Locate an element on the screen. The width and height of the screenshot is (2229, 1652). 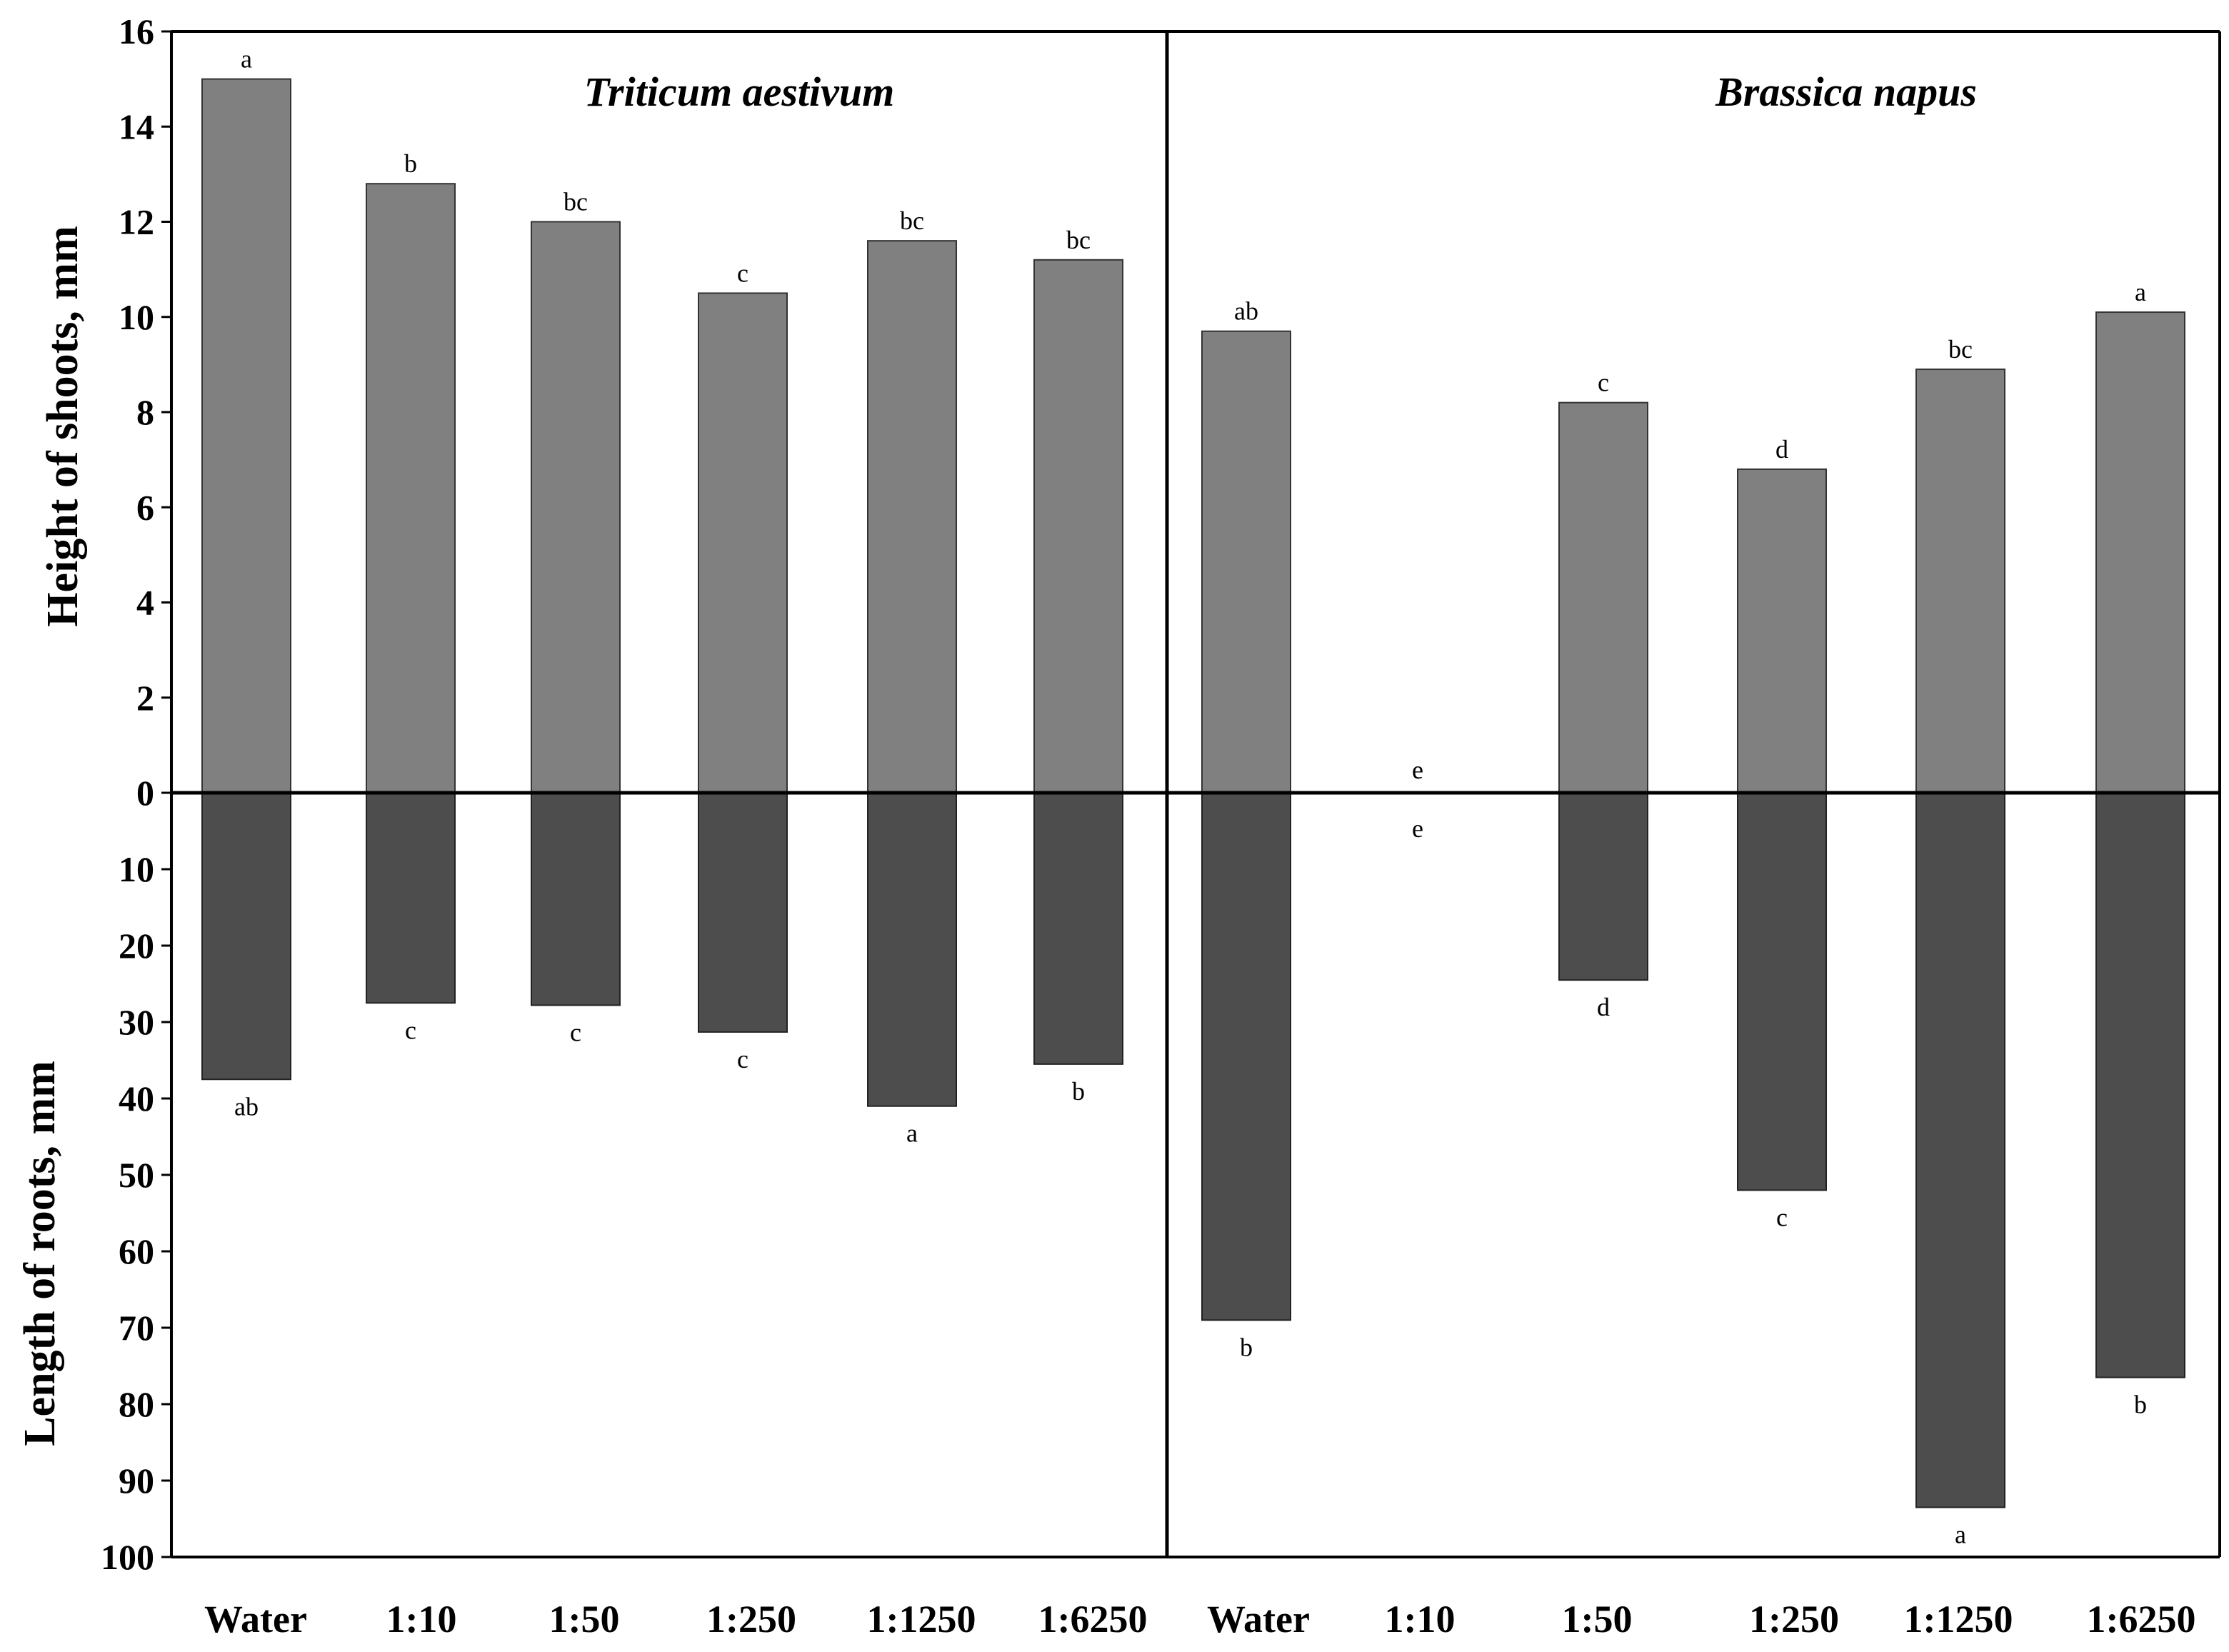
y-tick-label-shoots: 0 is located at coordinates (145, 793).